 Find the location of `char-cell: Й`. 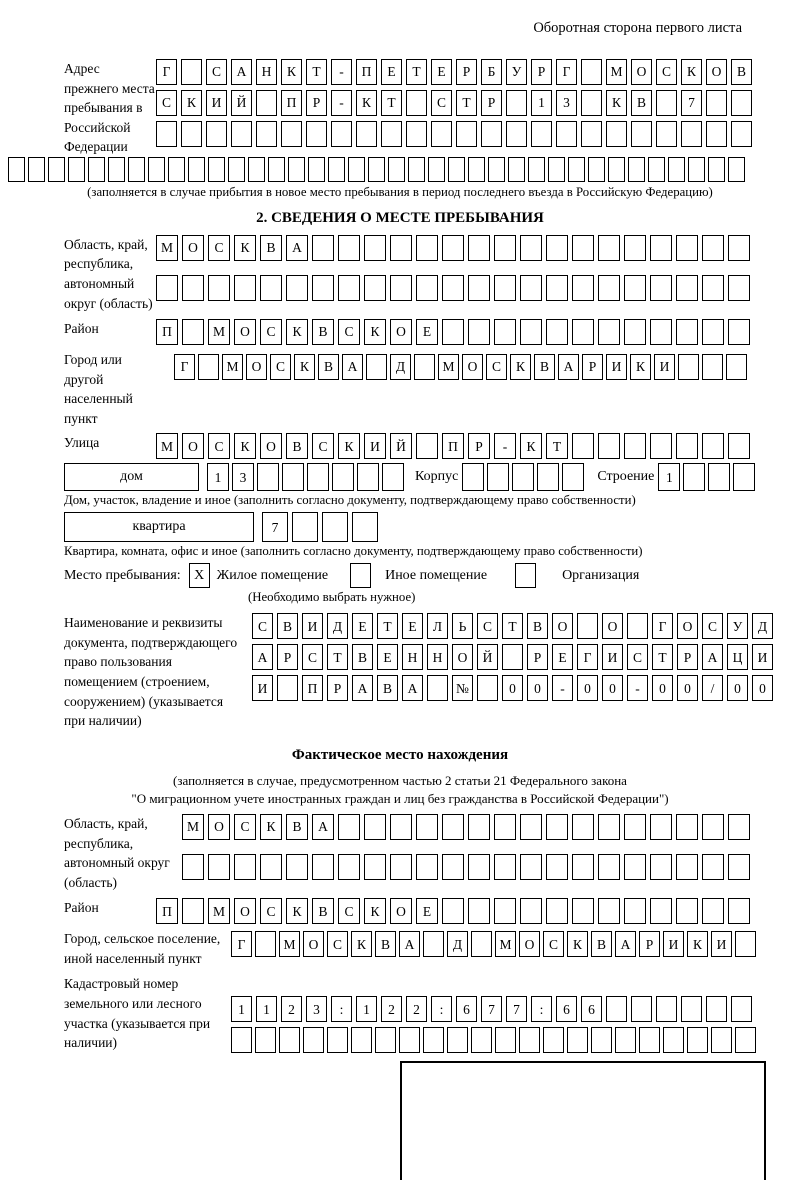

char-cell: Й is located at coordinates (401, 446).